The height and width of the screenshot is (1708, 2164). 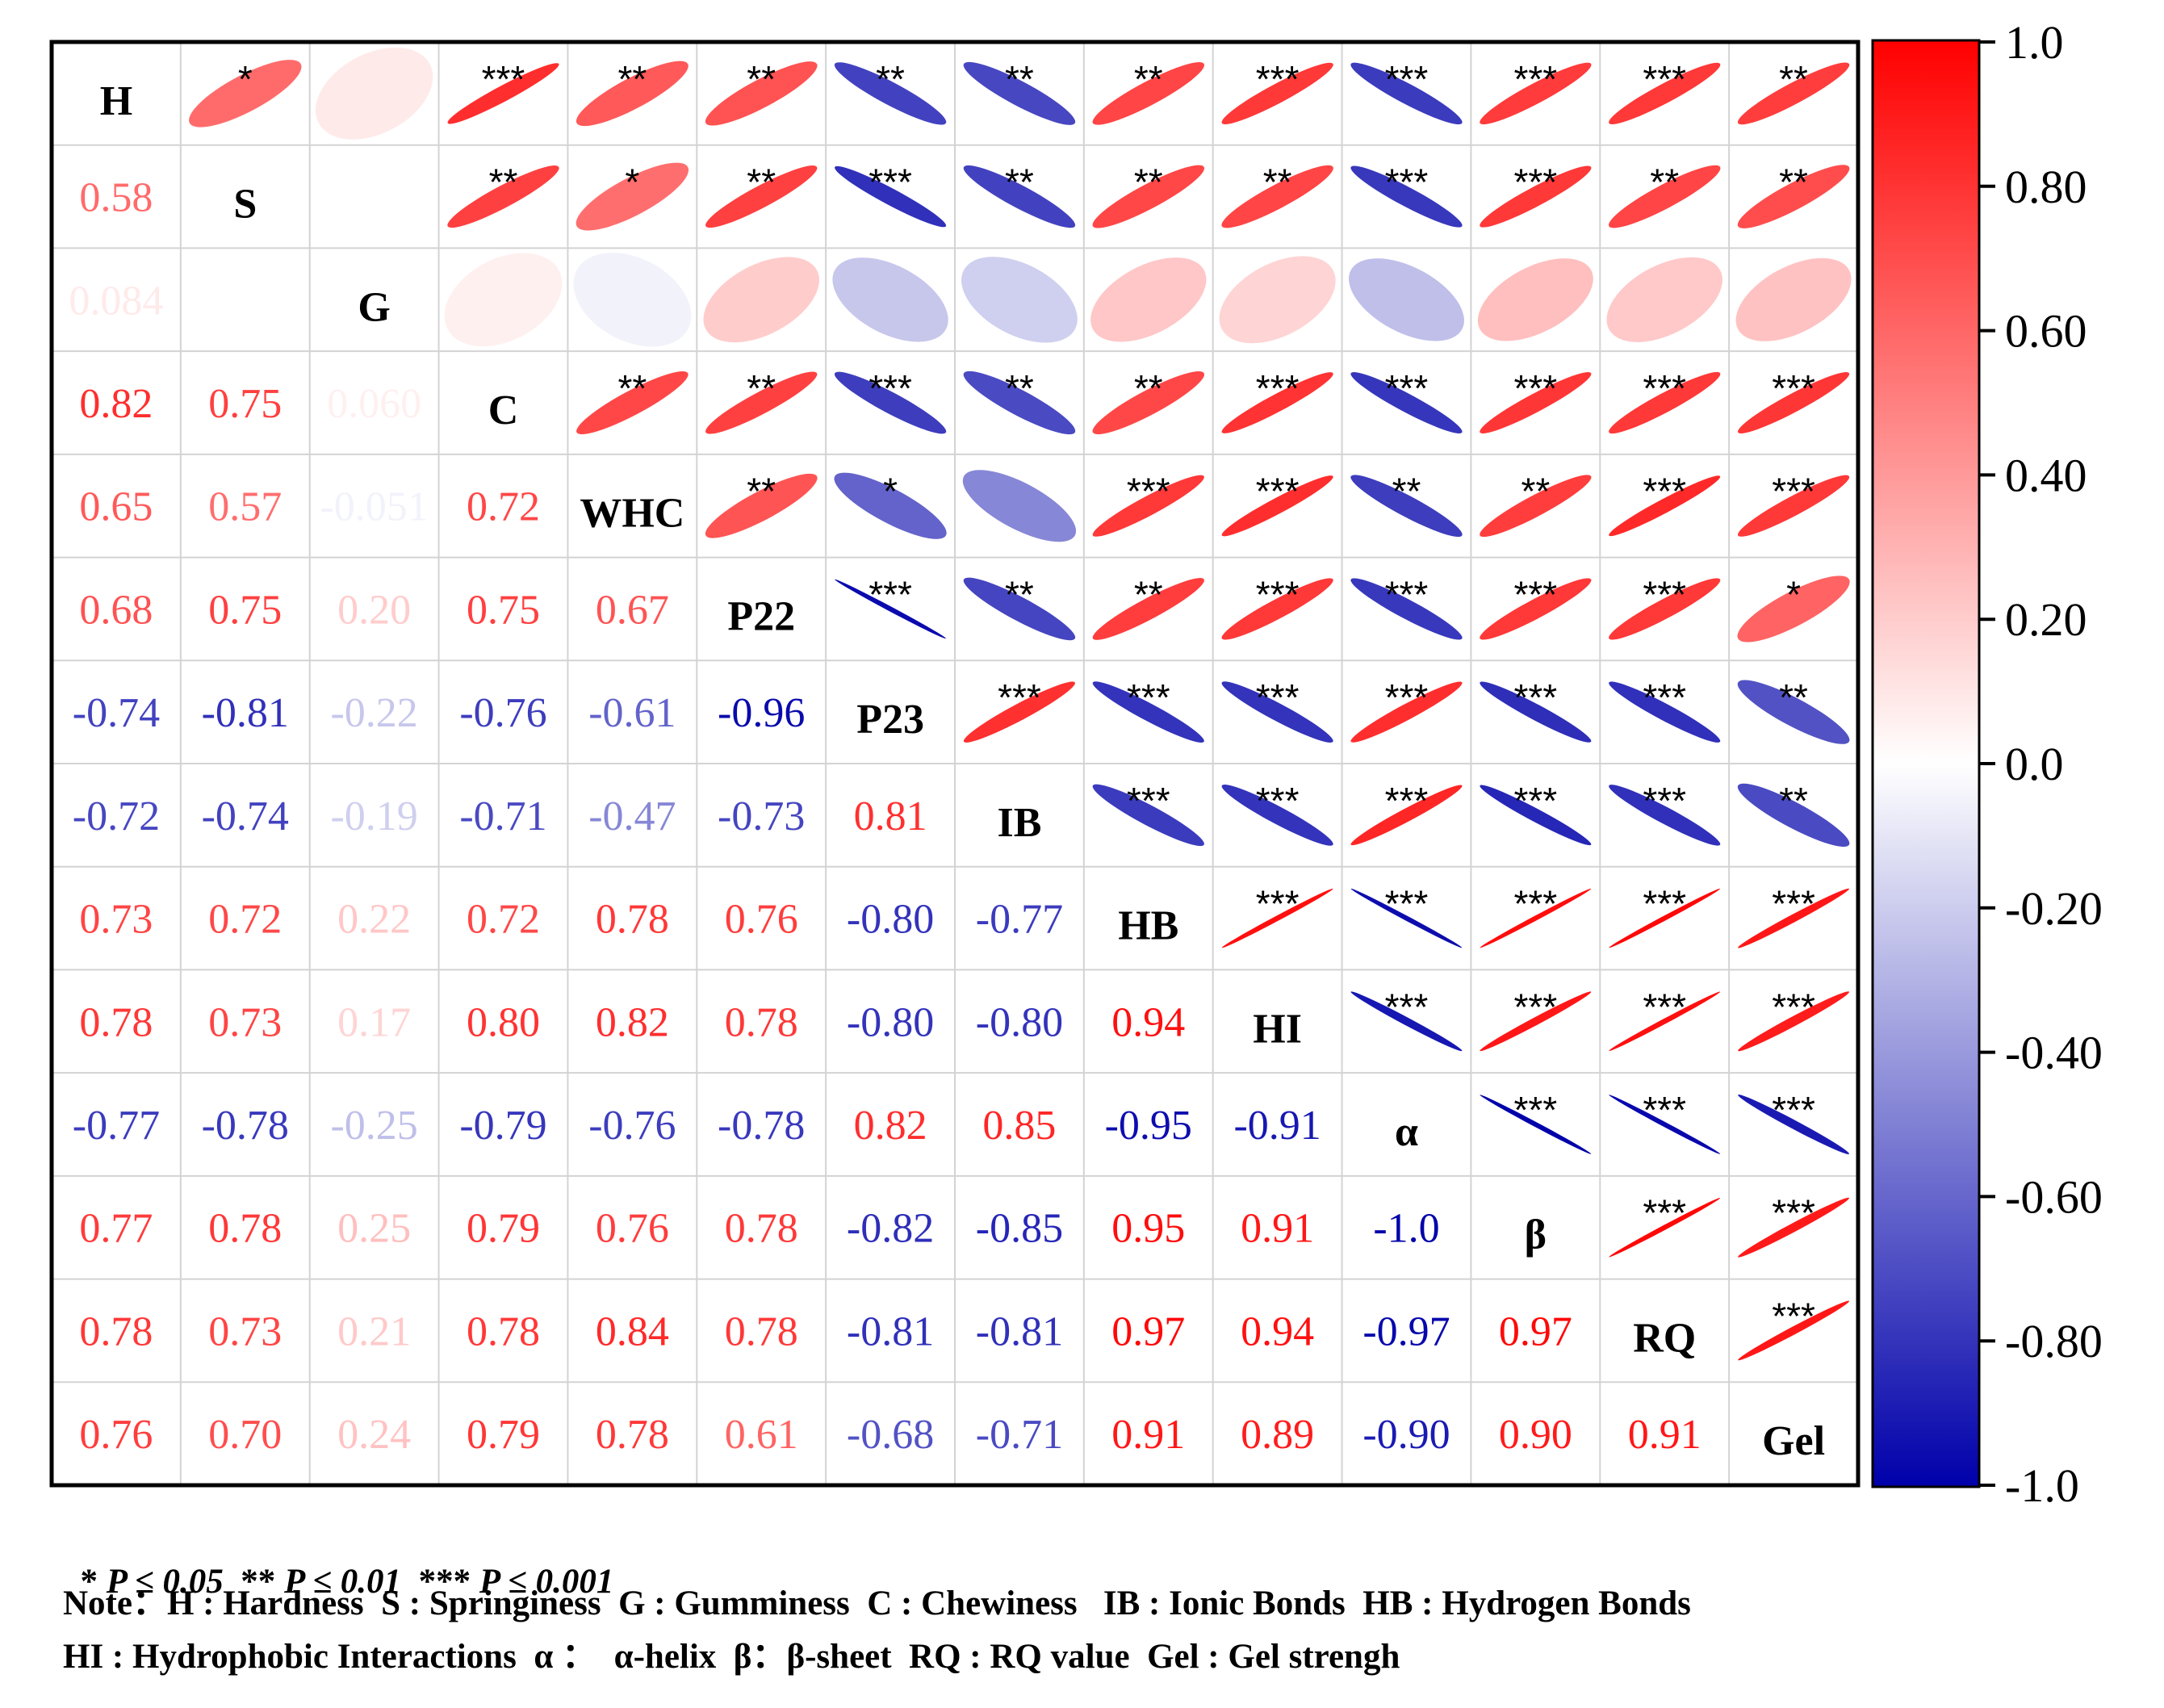 What do you see at coordinates (504, 1229) in the screenshot?
I see `correlation-value: 0.79` at bounding box center [504, 1229].